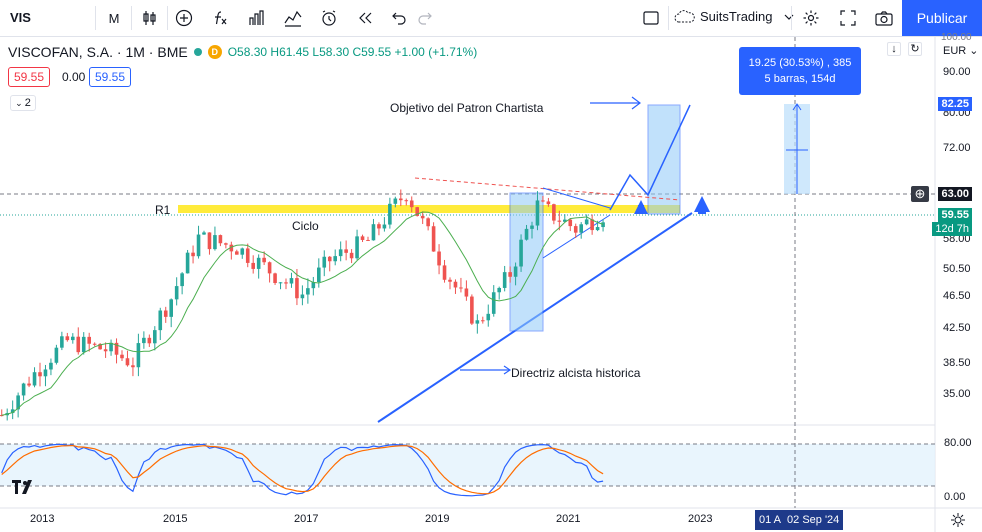  I want to click on publish-button: Publicar, so click(942, 18).